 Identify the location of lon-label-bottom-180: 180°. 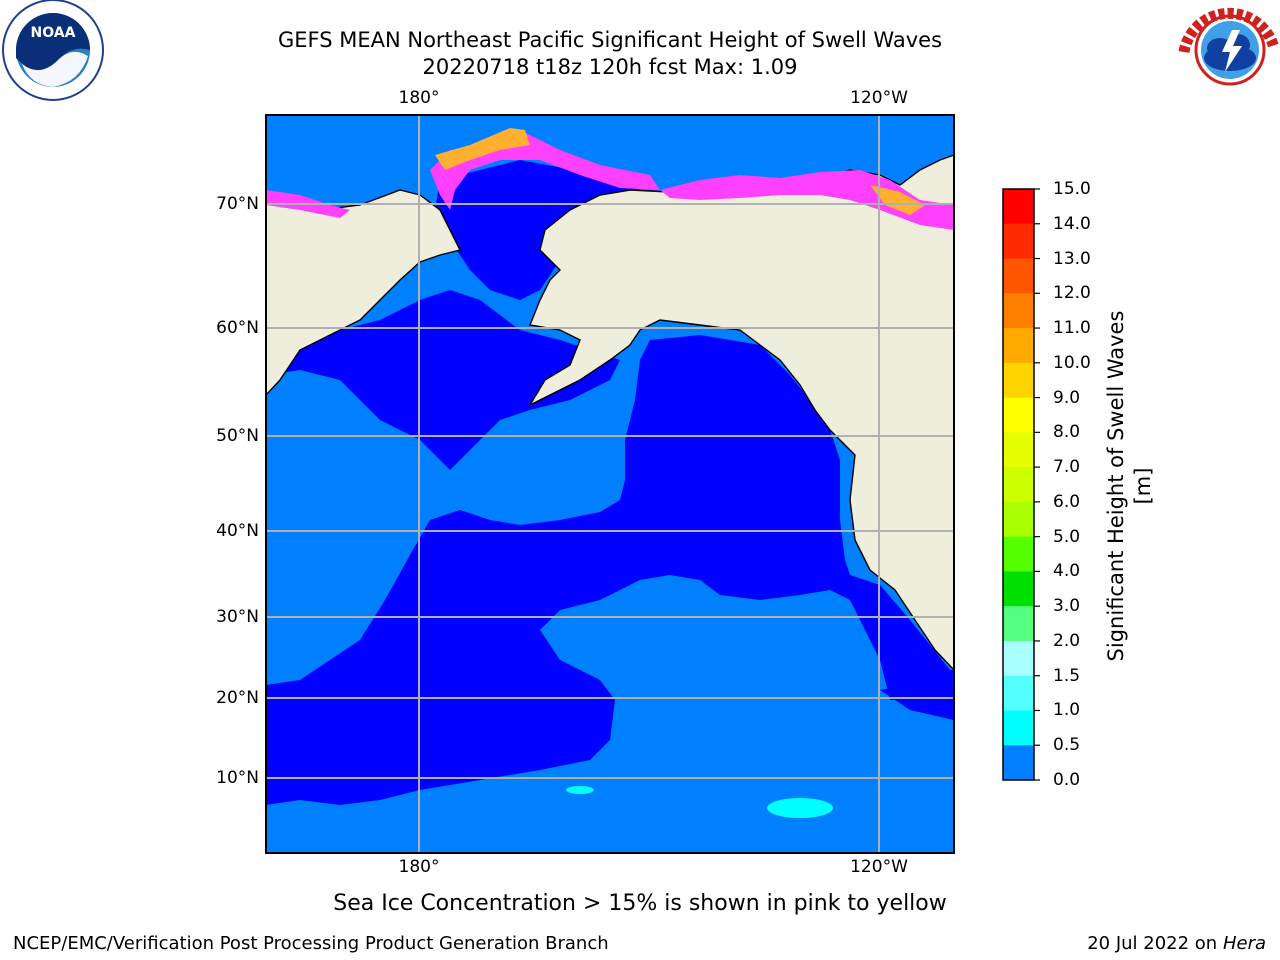
(419, 867).